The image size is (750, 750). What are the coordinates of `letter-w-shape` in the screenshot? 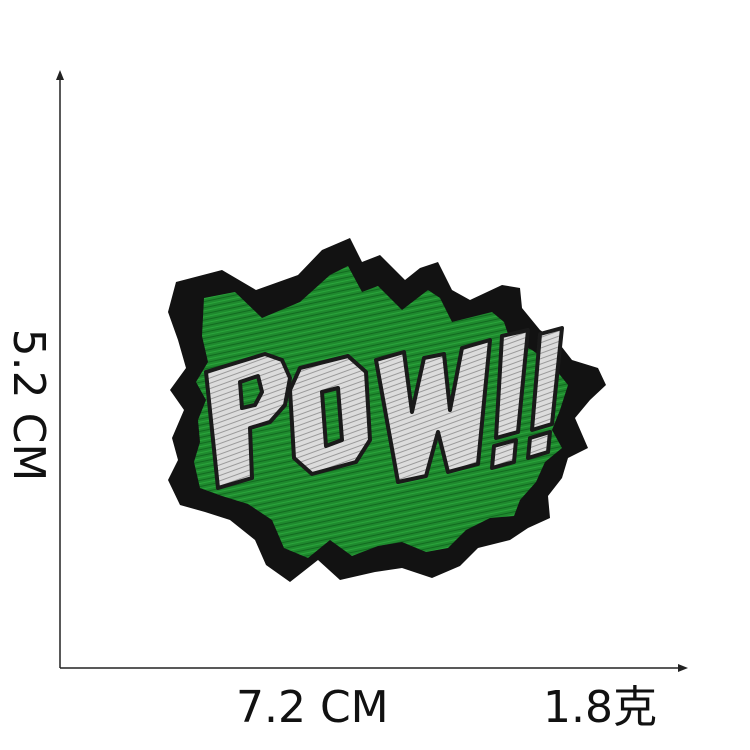 It's located at (433, 411).